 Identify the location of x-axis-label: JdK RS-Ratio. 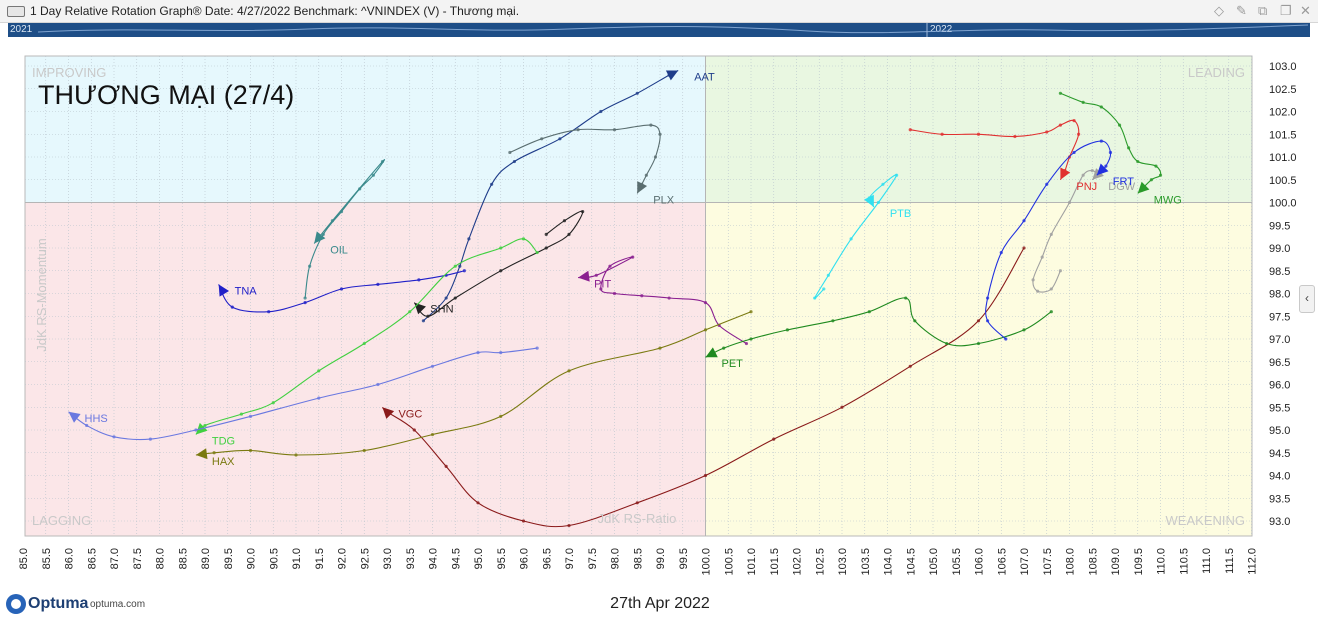
(637, 518).